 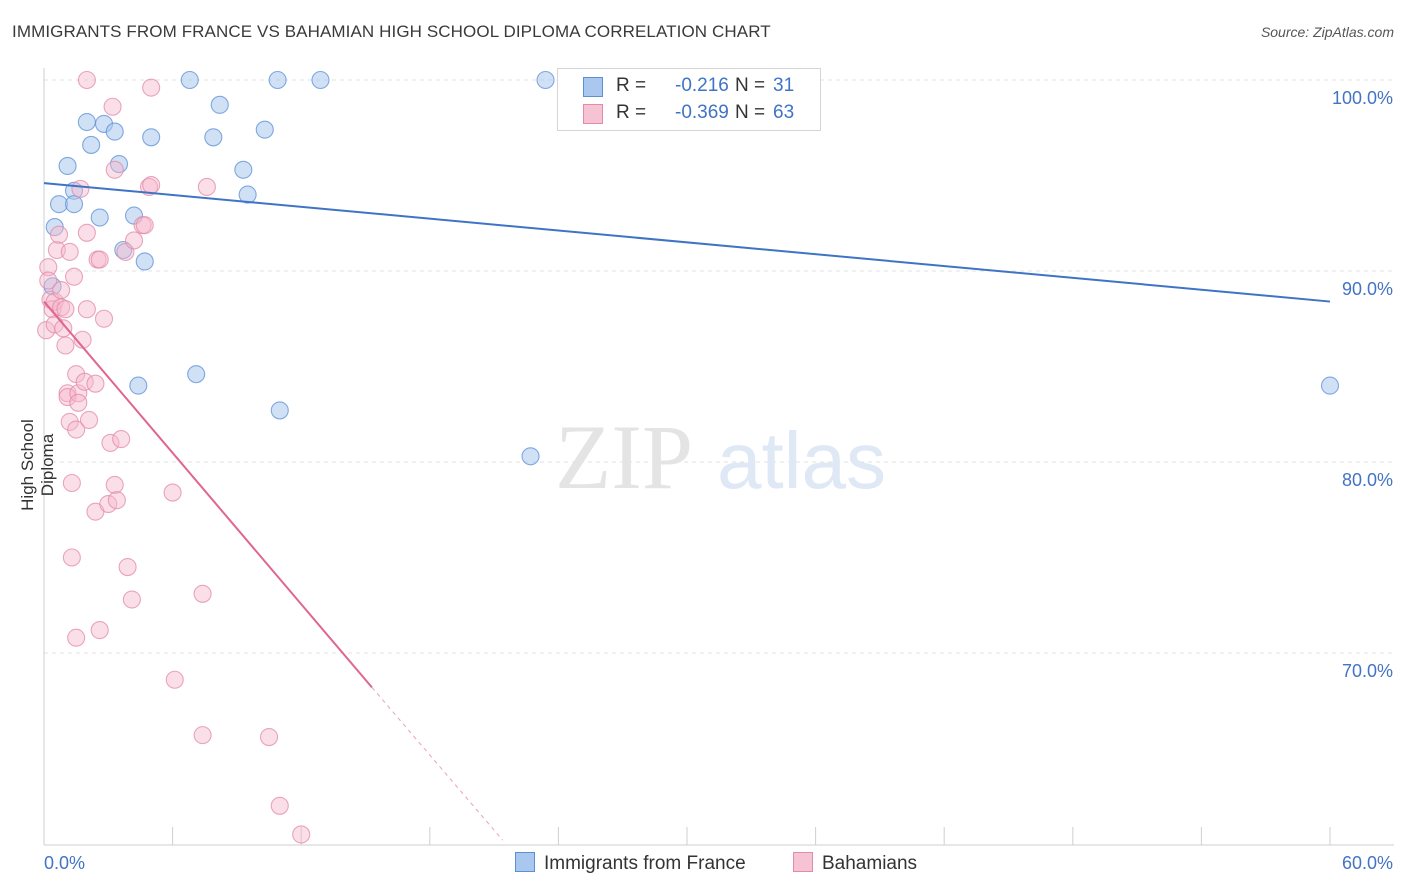 What do you see at coordinates (1367, 863) in the screenshot?
I see `x-tick-label: 60.0%` at bounding box center [1367, 863].